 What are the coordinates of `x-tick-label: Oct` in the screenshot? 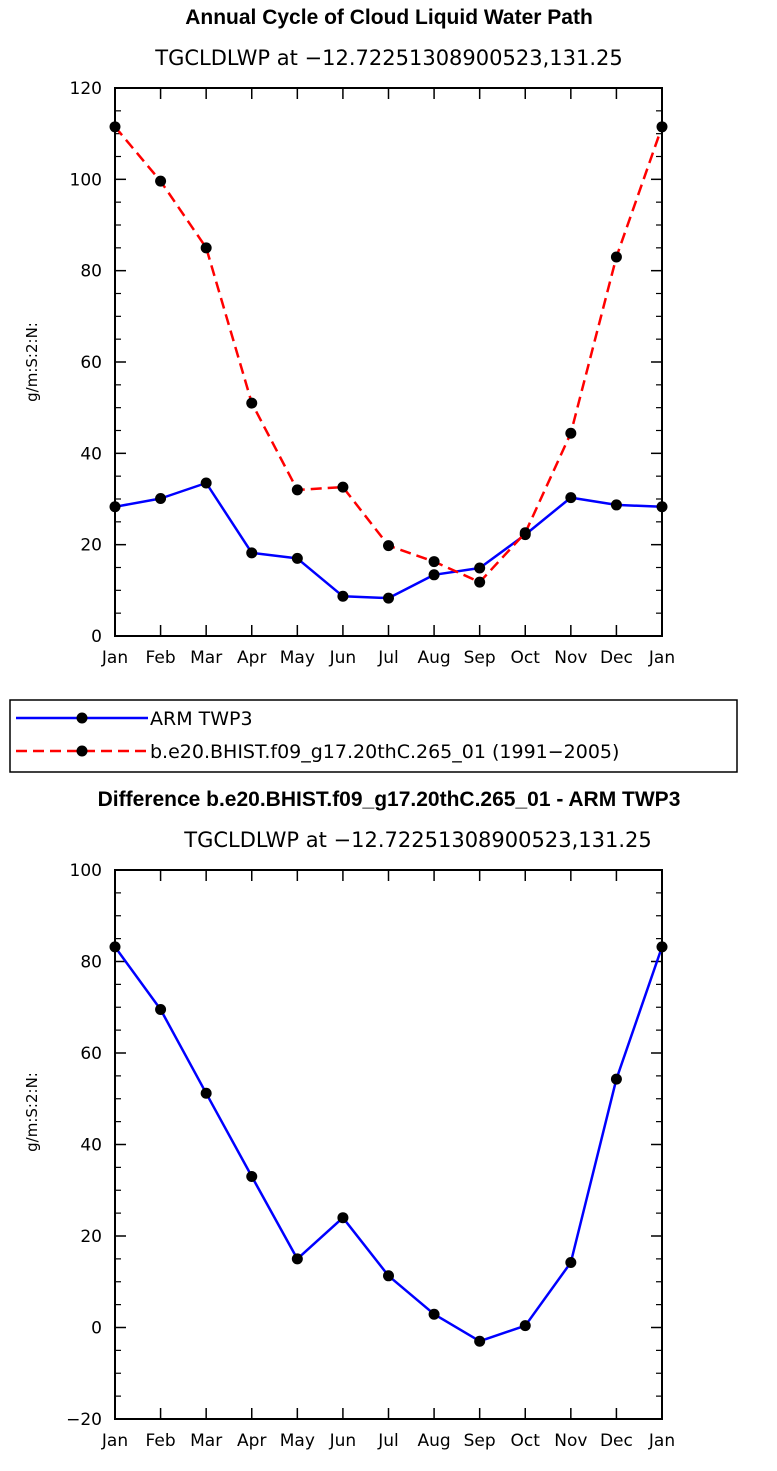 It's located at (526, 1441).